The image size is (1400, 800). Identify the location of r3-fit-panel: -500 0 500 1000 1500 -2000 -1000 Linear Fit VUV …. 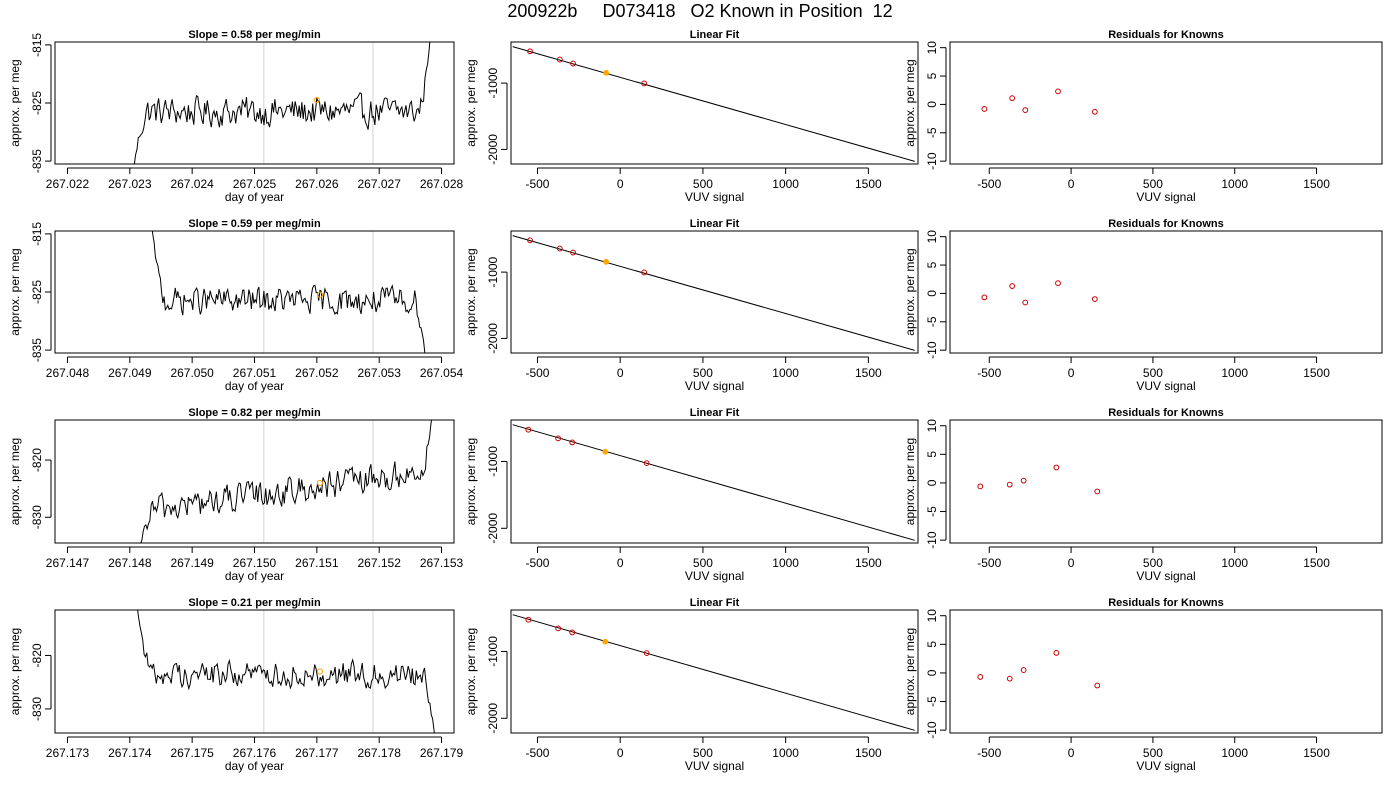
(691, 495).